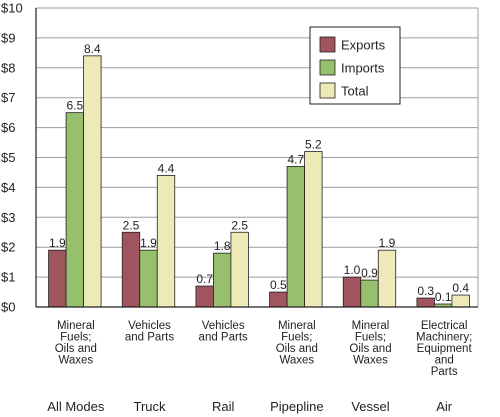  Describe the element at coordinates (223, 406) in the screenshot. I see `category-mode-label: Rail` at that location.